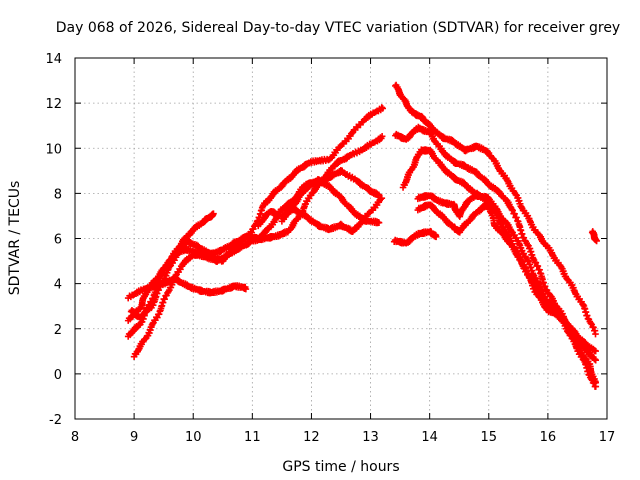 The image size is (640, 480). What do you see at coordinates (58, 285) in the screenshot?
I see `y-tick-label: 4` at bounding box center [58, 285].